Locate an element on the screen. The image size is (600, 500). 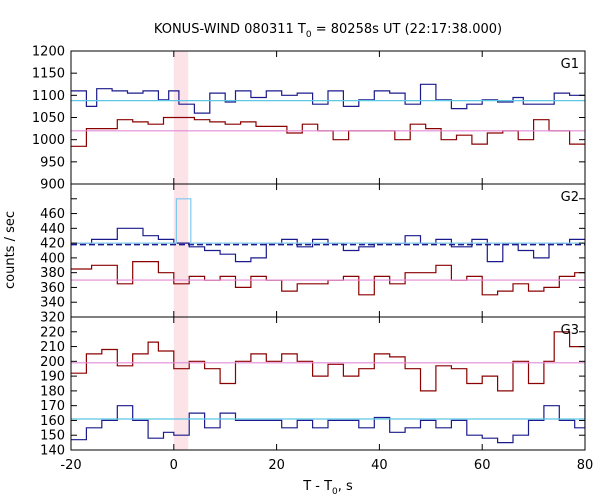
x-tick-label: 20 is located at coordinates (276, 465).